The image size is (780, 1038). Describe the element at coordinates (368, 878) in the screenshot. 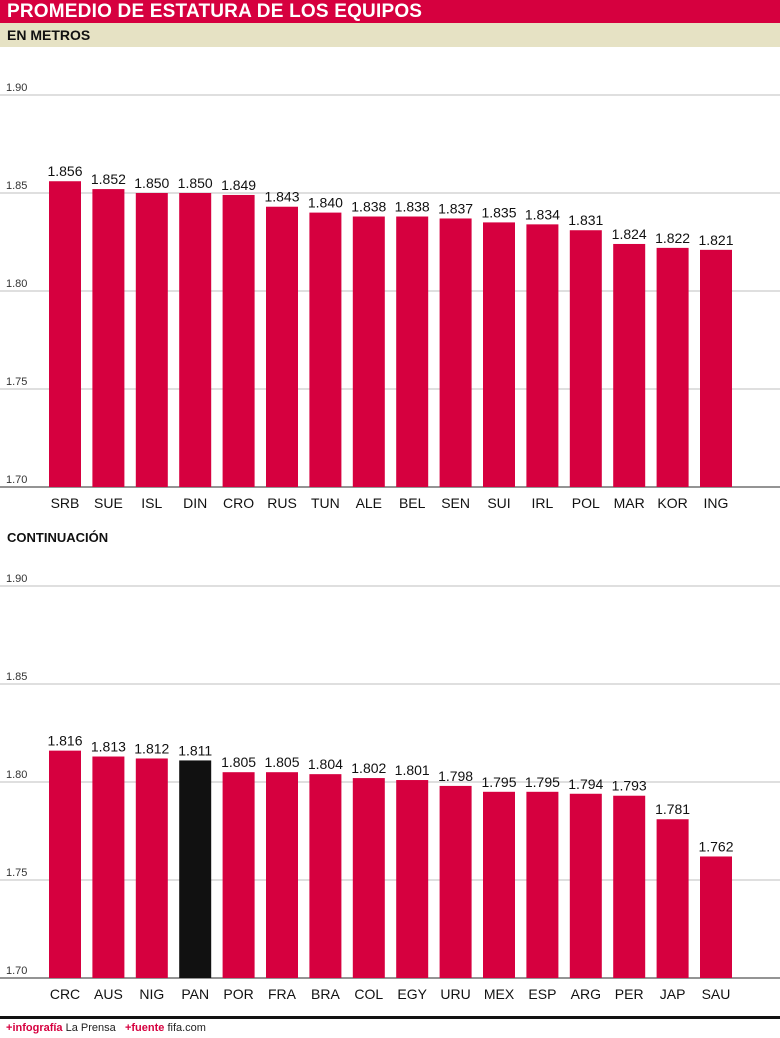

I see `bar-col` at that location.